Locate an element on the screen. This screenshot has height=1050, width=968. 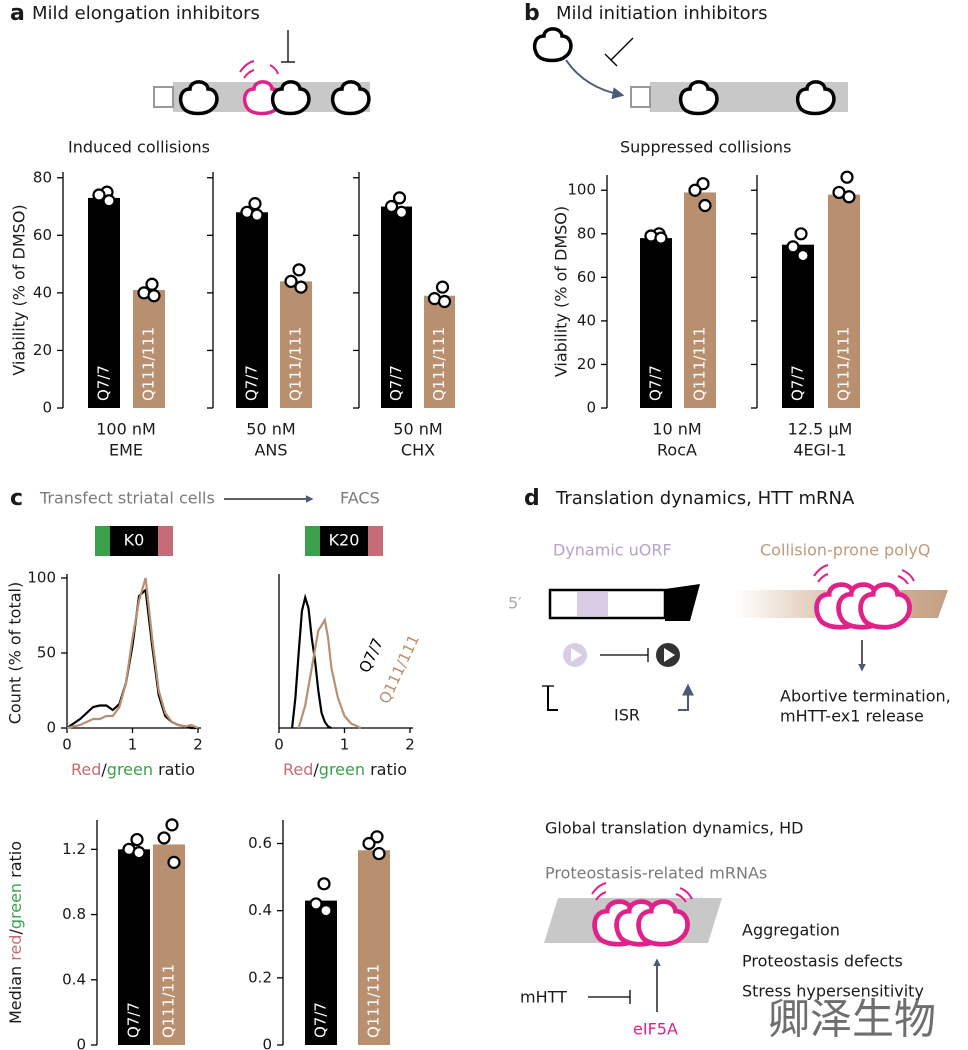
subtitle: Suppressed collisions is located at coordinates (705, 147).